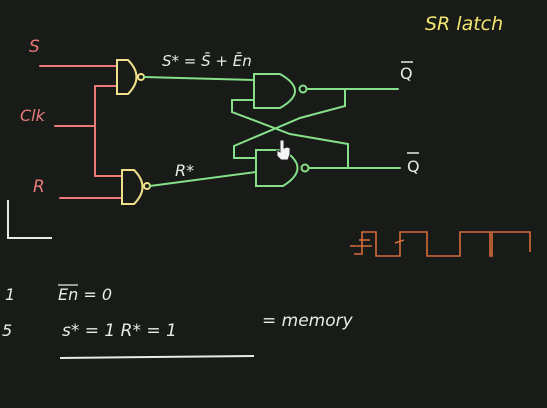 The image size is (547, 408). I want to click on nand-gate-r, so click(136, 187).